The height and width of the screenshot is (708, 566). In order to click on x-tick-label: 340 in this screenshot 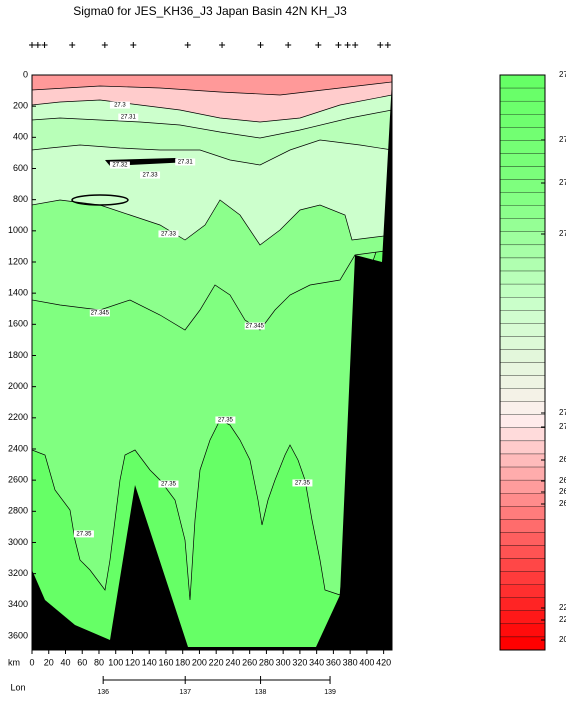, I will do `click(316, 662)`.